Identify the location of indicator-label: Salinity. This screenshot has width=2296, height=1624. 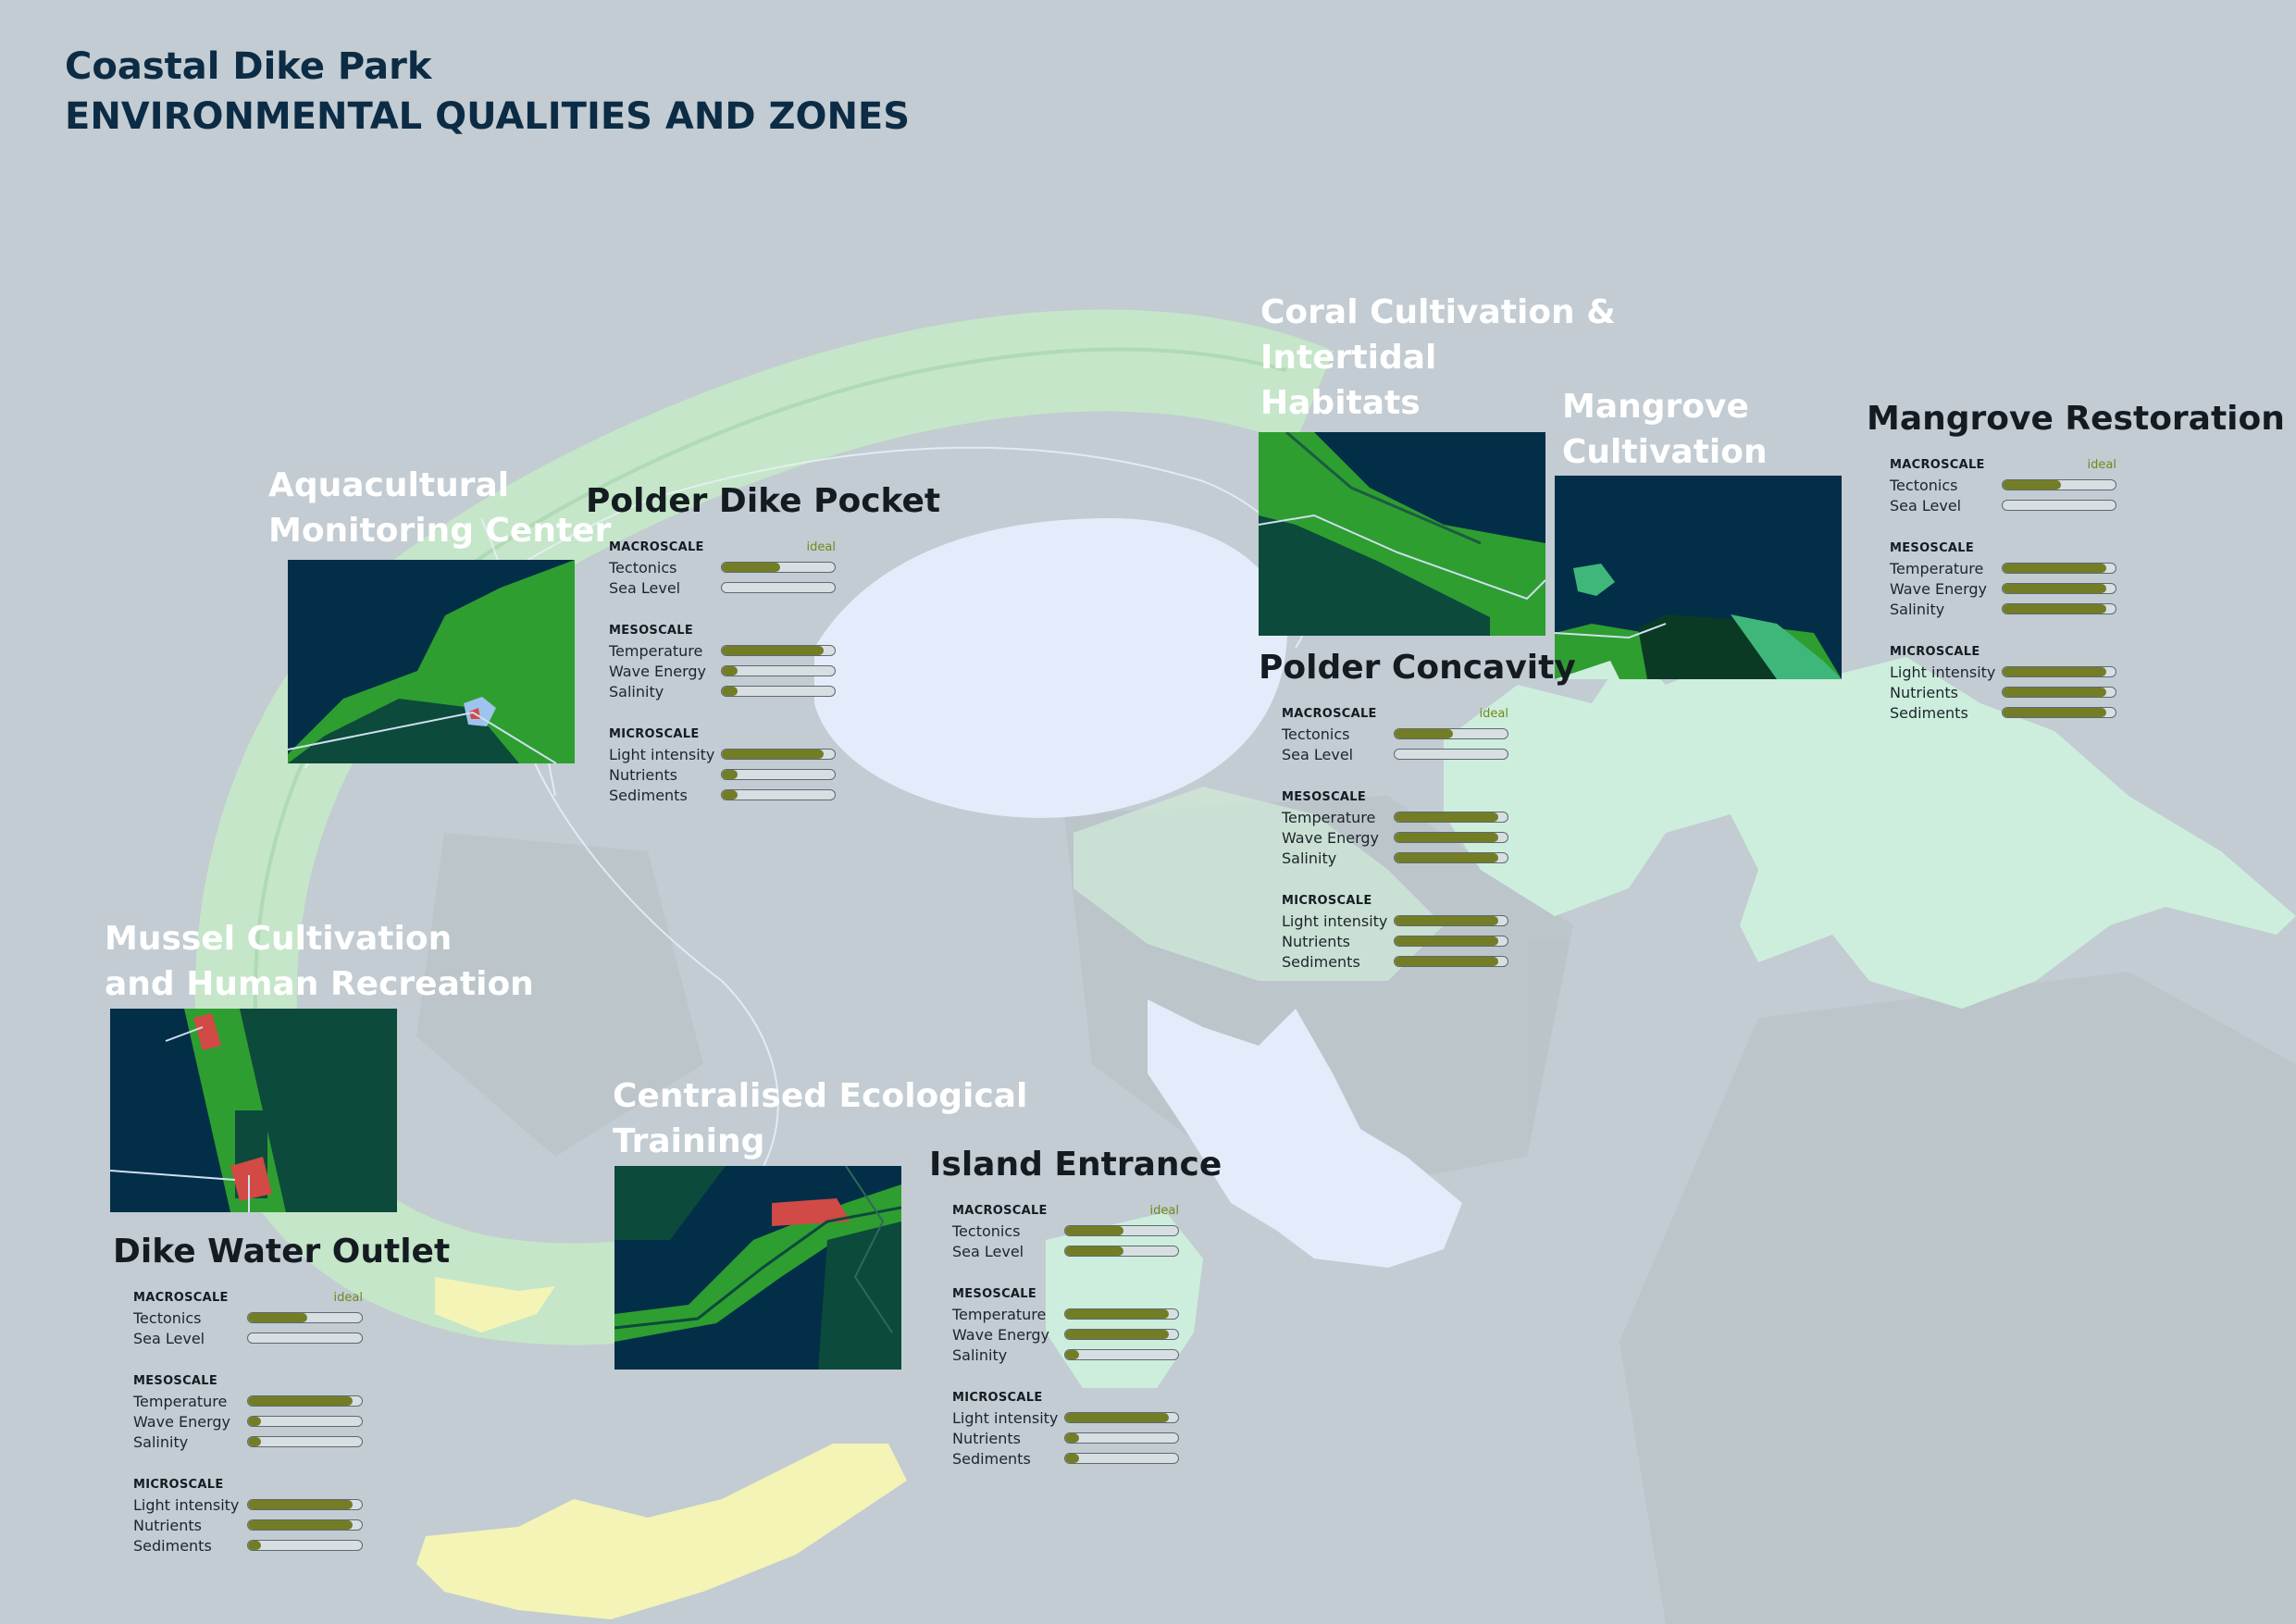
(1309, 858).